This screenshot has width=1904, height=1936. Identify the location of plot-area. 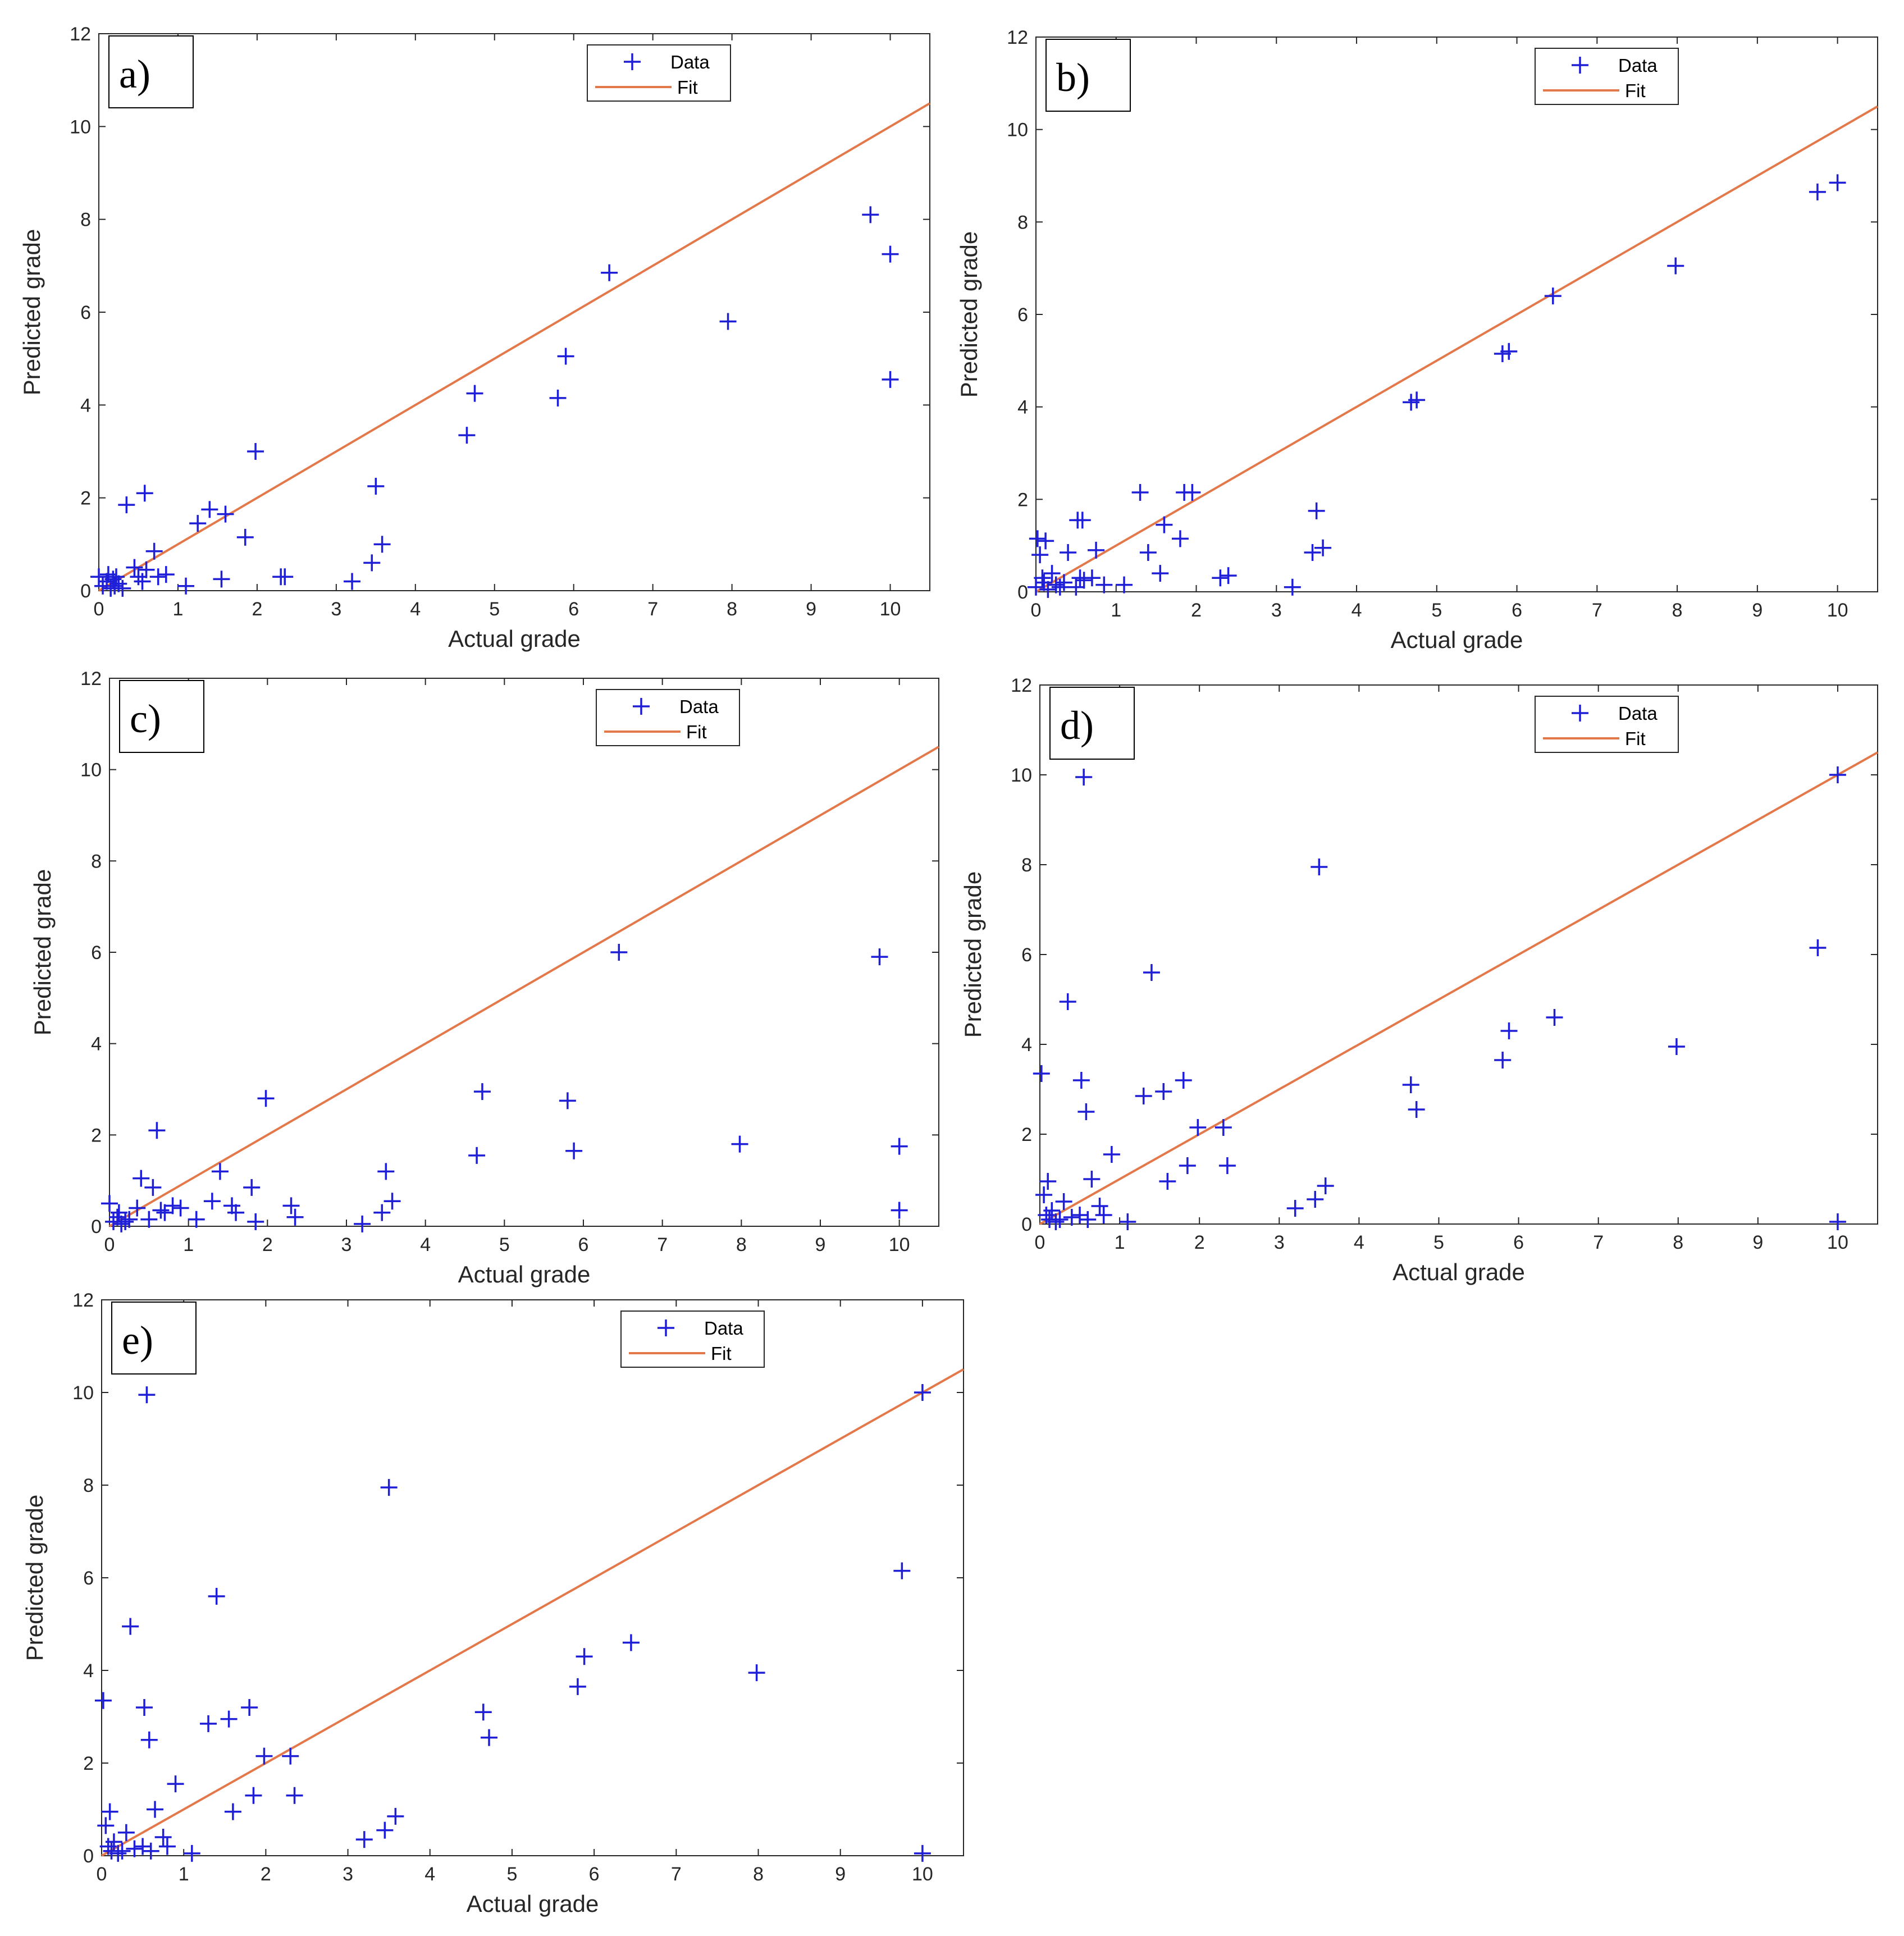
(1458, 954).